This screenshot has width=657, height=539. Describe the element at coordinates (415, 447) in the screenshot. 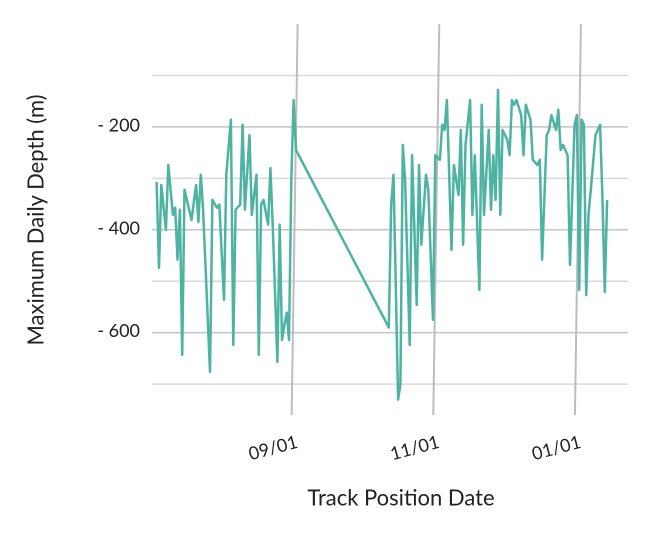

I see `x-tick-label: 11/01` at that location.